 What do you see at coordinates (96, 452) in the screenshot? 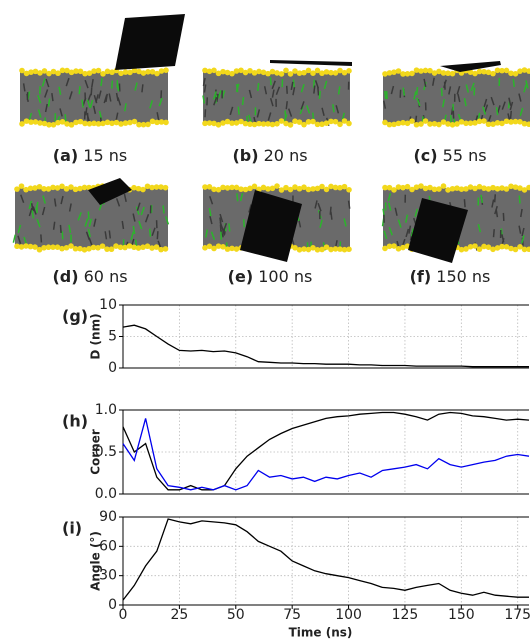
I see `y-axis-label: Corner` at bounding box center [96, 452].